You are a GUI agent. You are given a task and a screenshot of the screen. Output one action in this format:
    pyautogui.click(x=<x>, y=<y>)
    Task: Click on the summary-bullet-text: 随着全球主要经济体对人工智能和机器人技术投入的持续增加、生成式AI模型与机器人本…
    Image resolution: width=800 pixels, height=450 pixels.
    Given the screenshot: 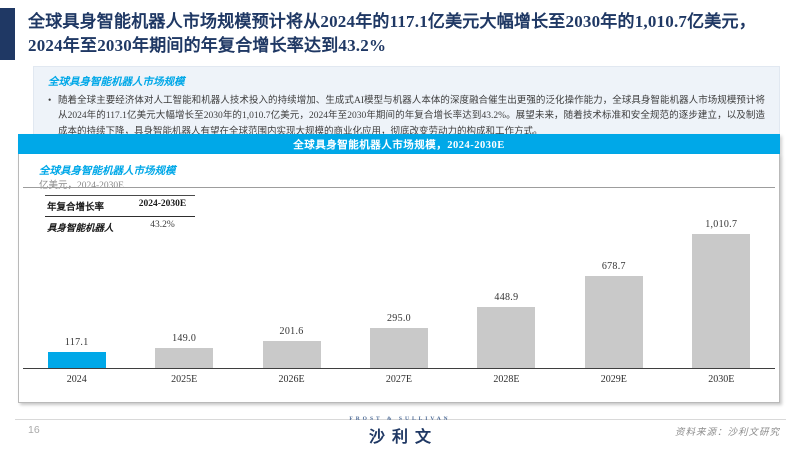 What is the action you would take?
    pyautogui.click(x=411, y=116)
    